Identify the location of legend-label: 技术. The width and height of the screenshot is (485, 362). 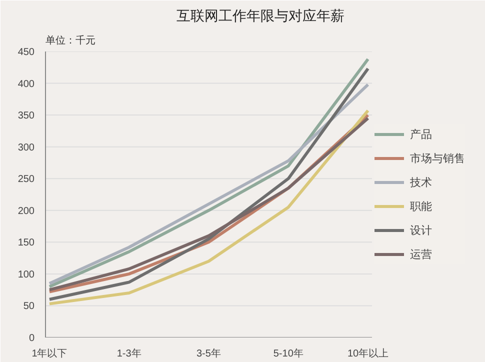
(421, 183).